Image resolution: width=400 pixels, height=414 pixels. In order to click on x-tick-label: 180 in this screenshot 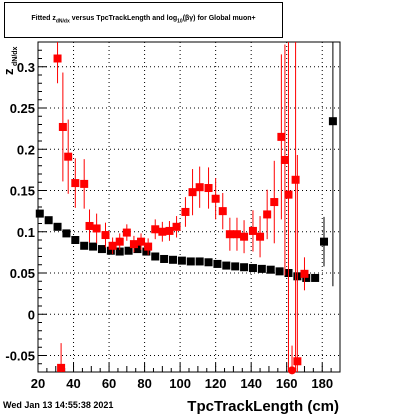, I will do `click(322, 383)`.